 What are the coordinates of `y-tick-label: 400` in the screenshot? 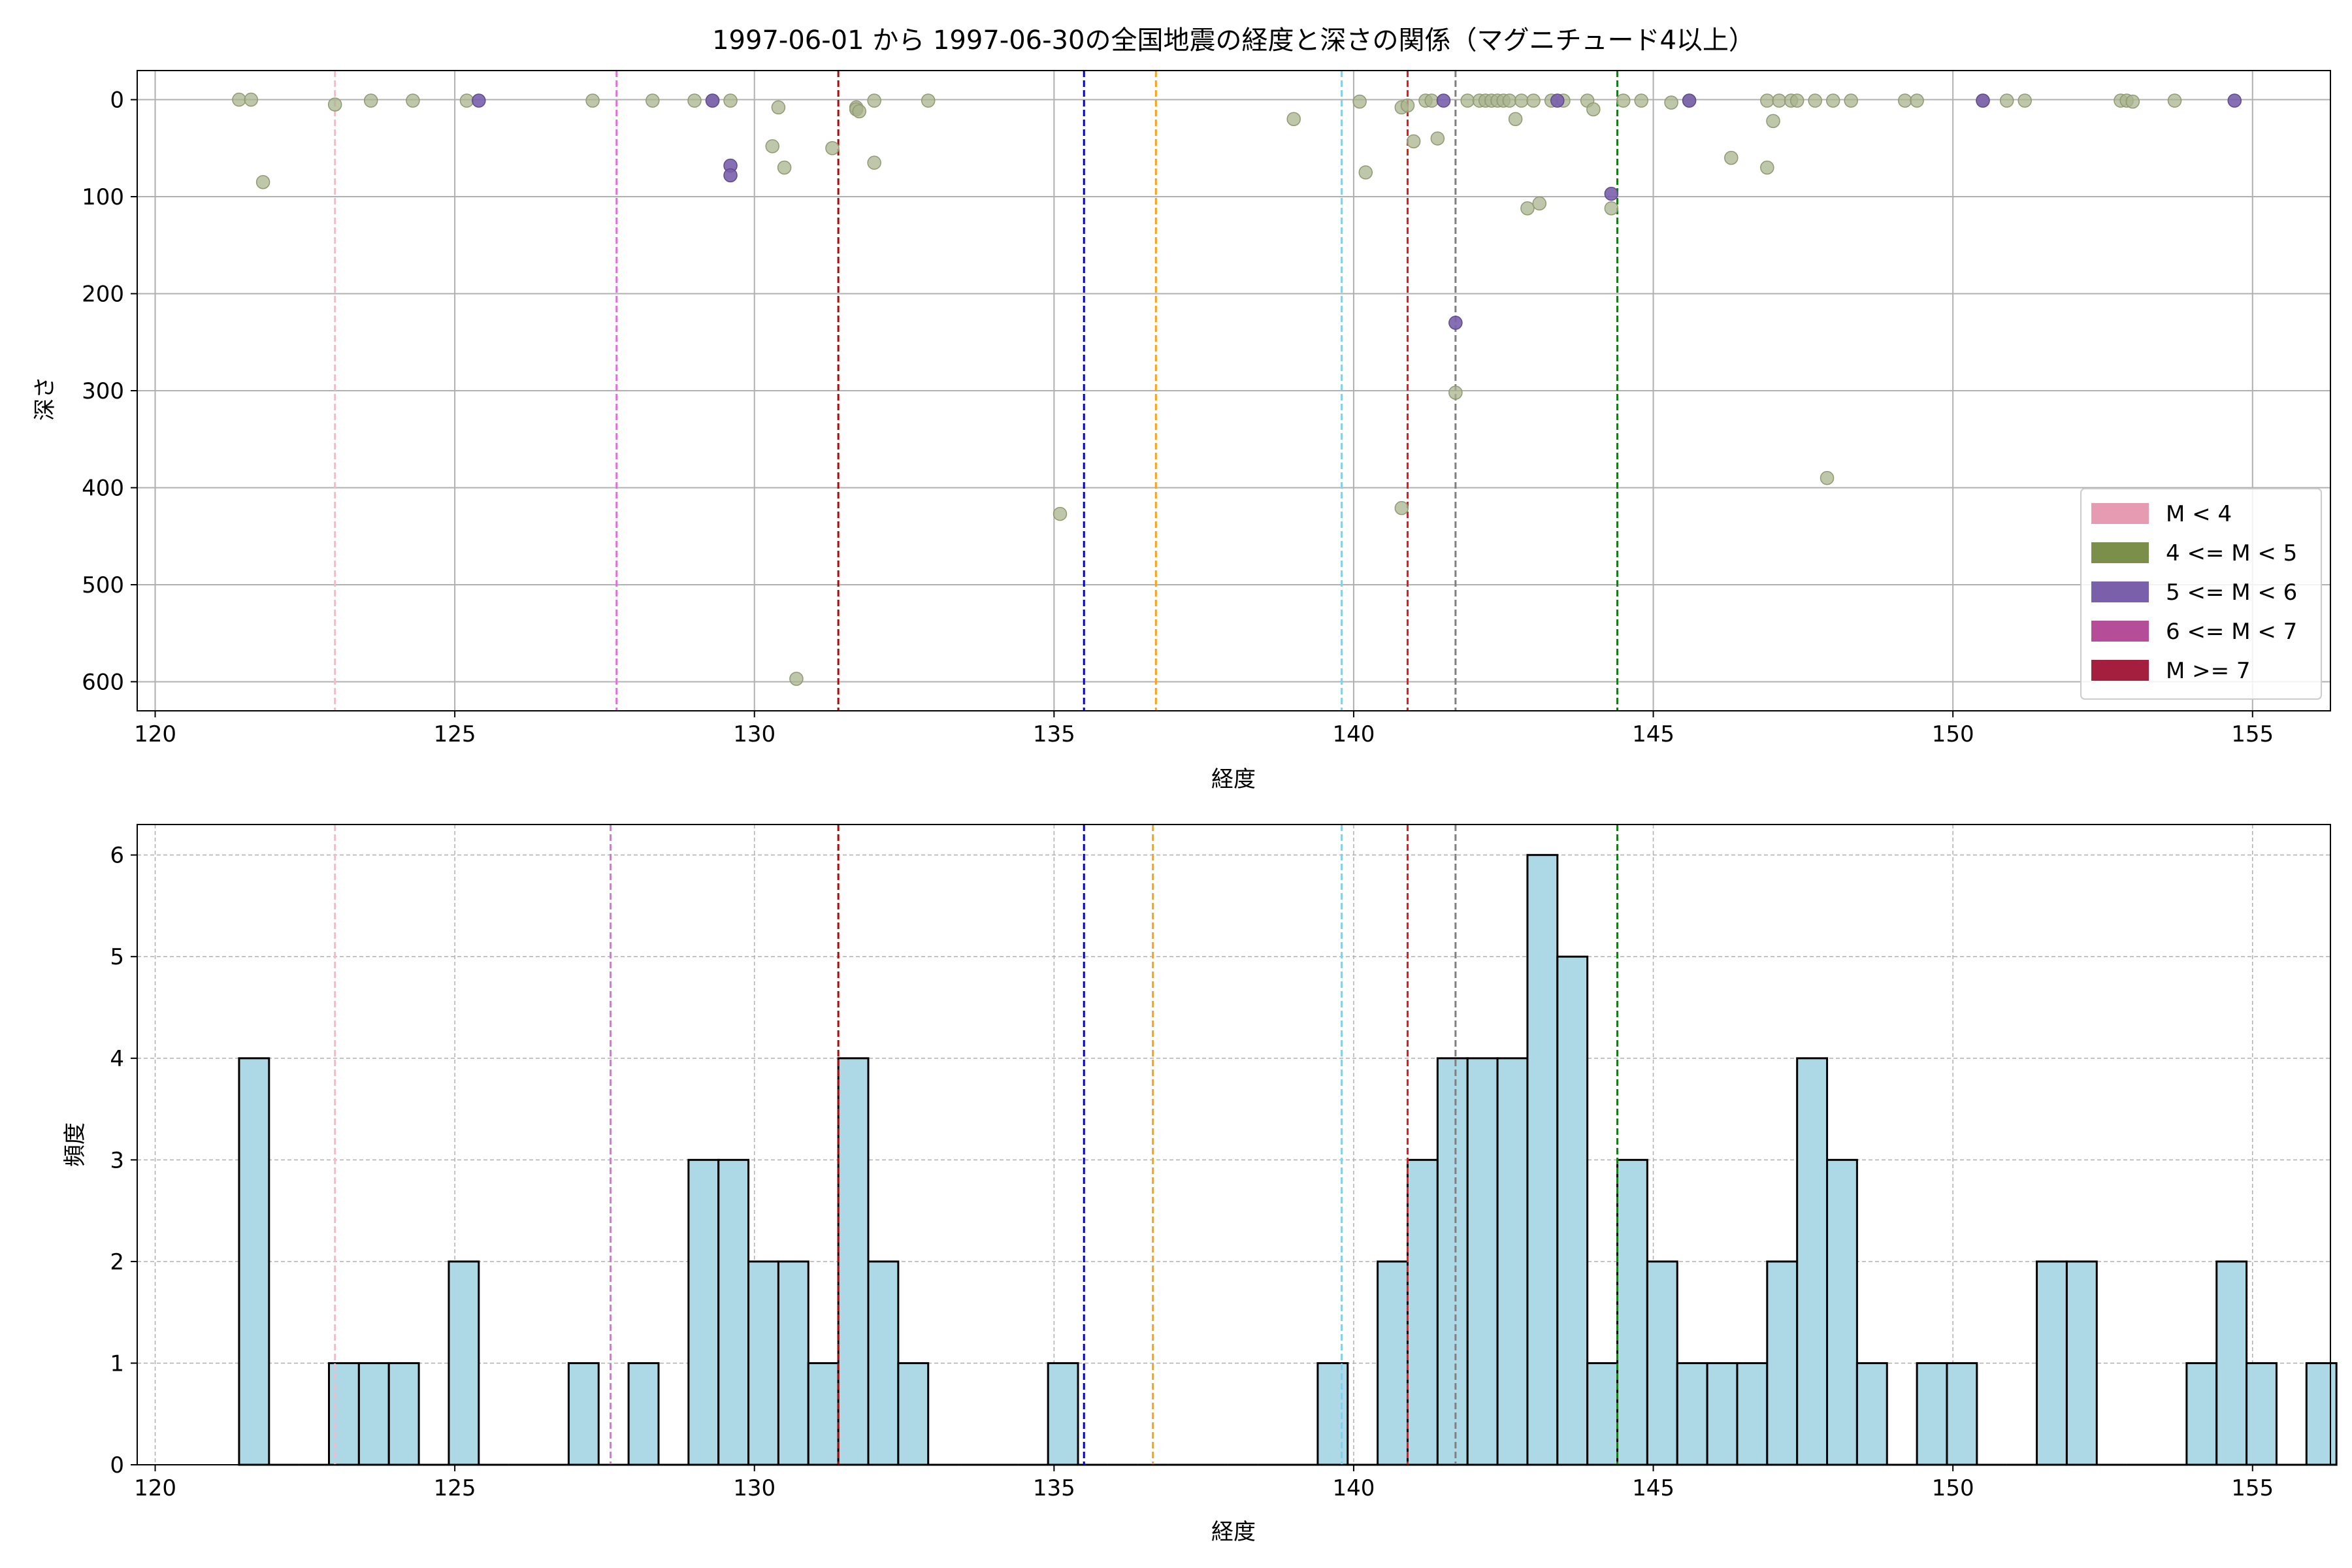 It's located at (103, 488).